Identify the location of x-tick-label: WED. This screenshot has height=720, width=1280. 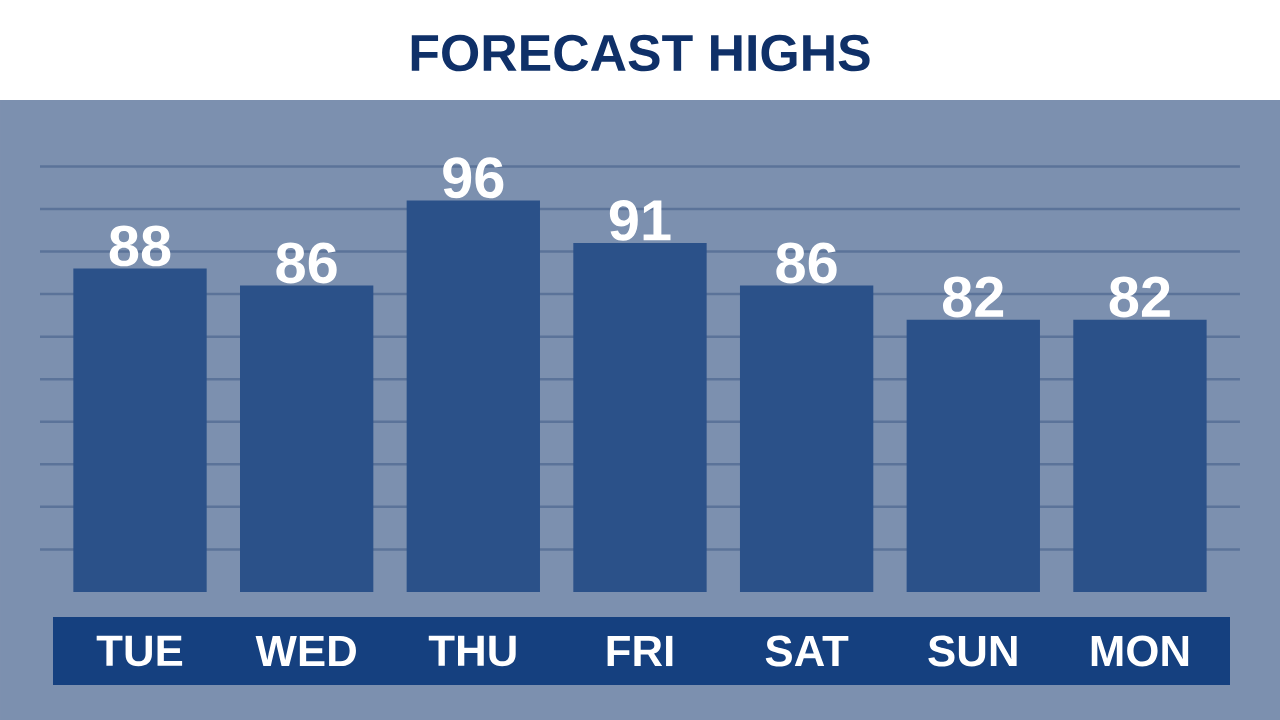
(305, 651).